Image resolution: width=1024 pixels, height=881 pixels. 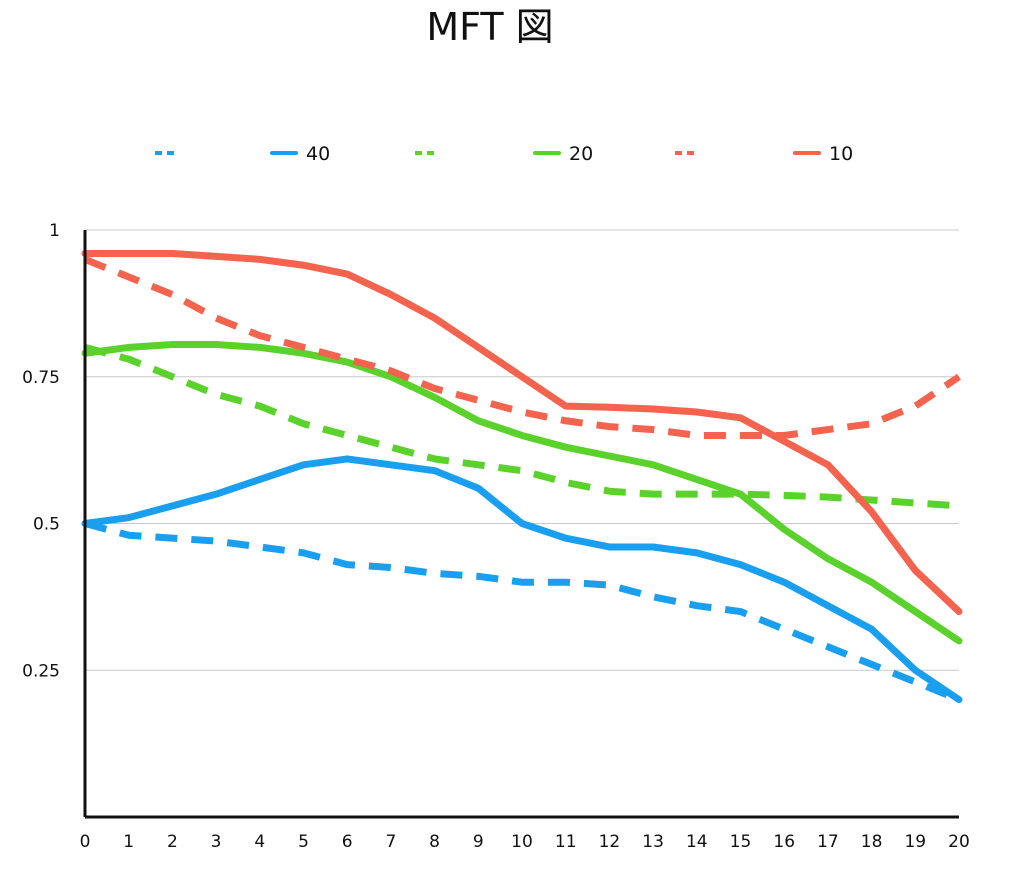 What do you see at coordinates (841, 154) in the screenshot?
I see `legend-label: 10` at bounding box center [841, 154].